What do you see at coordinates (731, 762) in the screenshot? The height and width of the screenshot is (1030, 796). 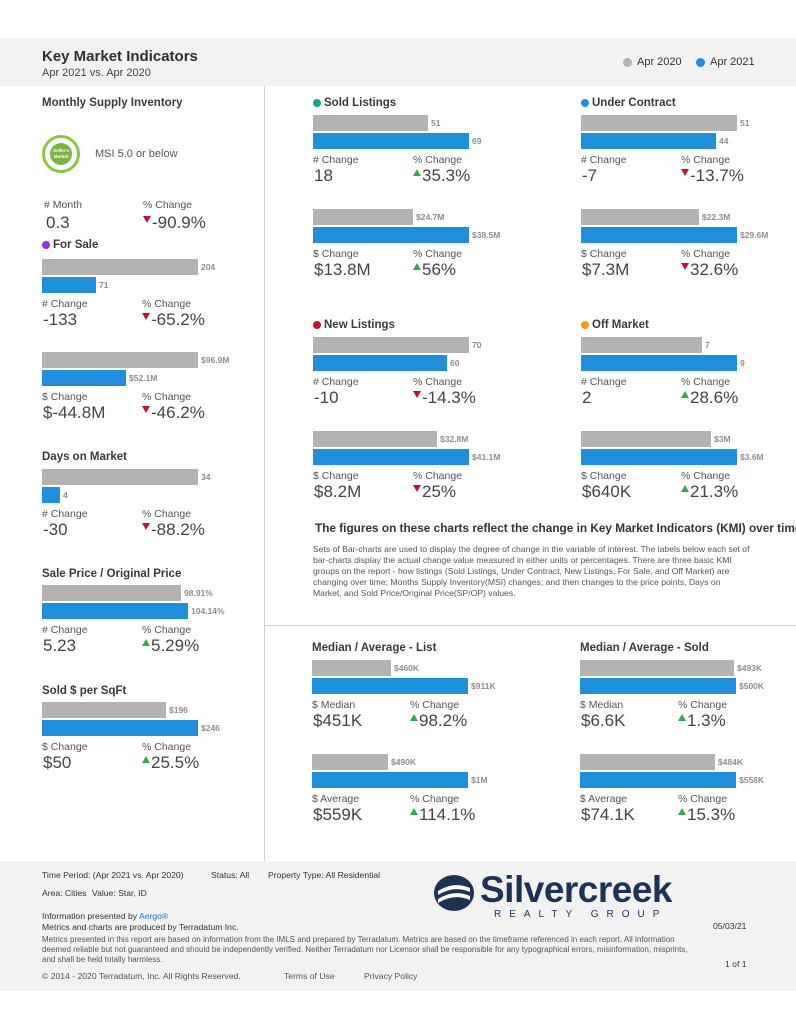 I see `bar-label-2020: $484K` at bounding box center [731, 762].